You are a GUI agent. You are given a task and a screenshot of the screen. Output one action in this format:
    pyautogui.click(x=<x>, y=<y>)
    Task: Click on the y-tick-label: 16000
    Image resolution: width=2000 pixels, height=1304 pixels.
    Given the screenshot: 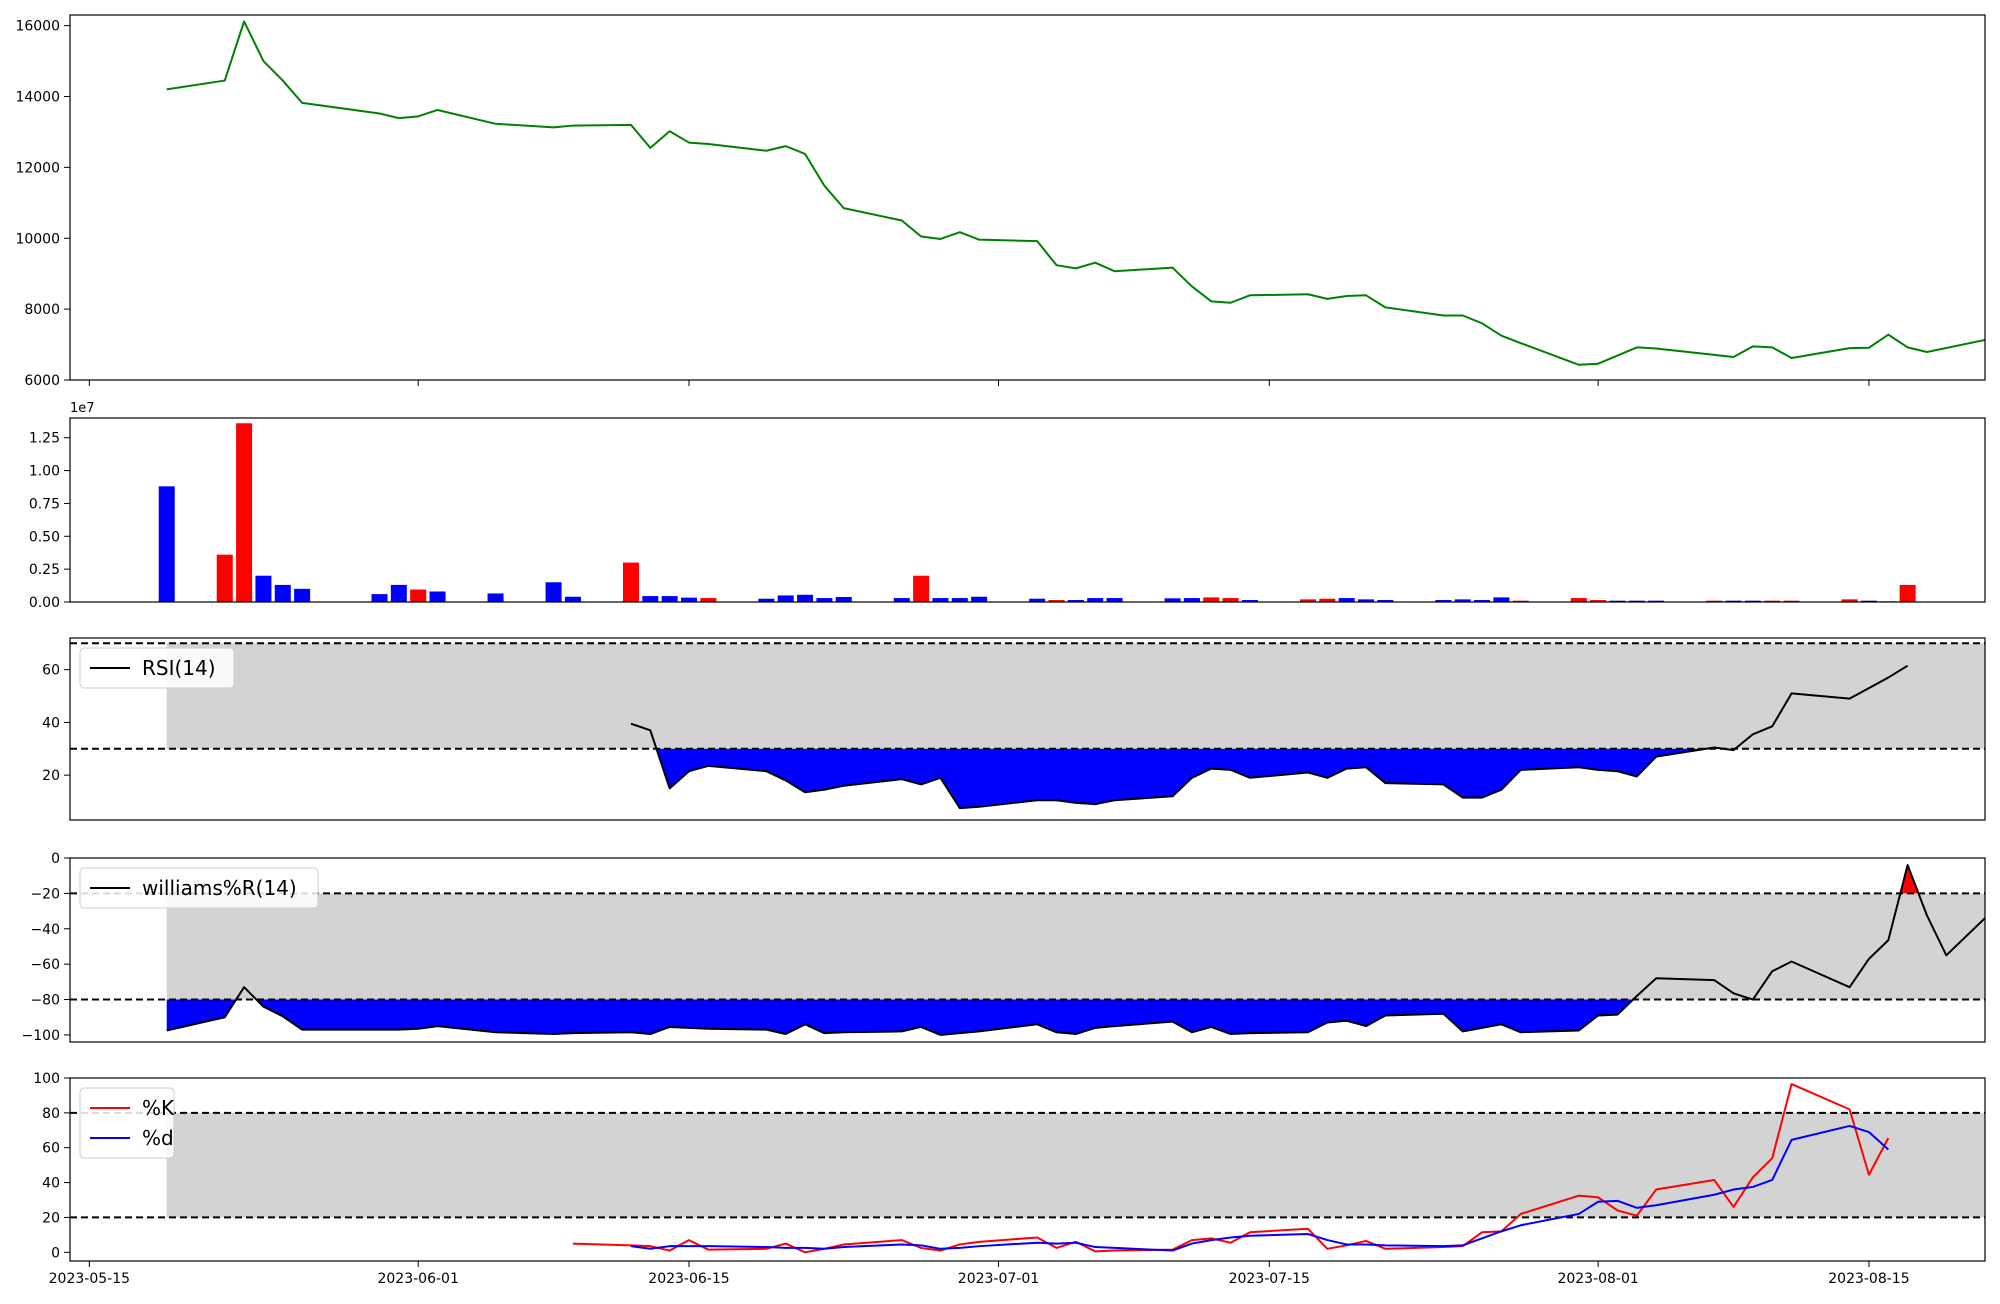 What is the action you would take?
    pyautogui.click(x=37, y=27)
    